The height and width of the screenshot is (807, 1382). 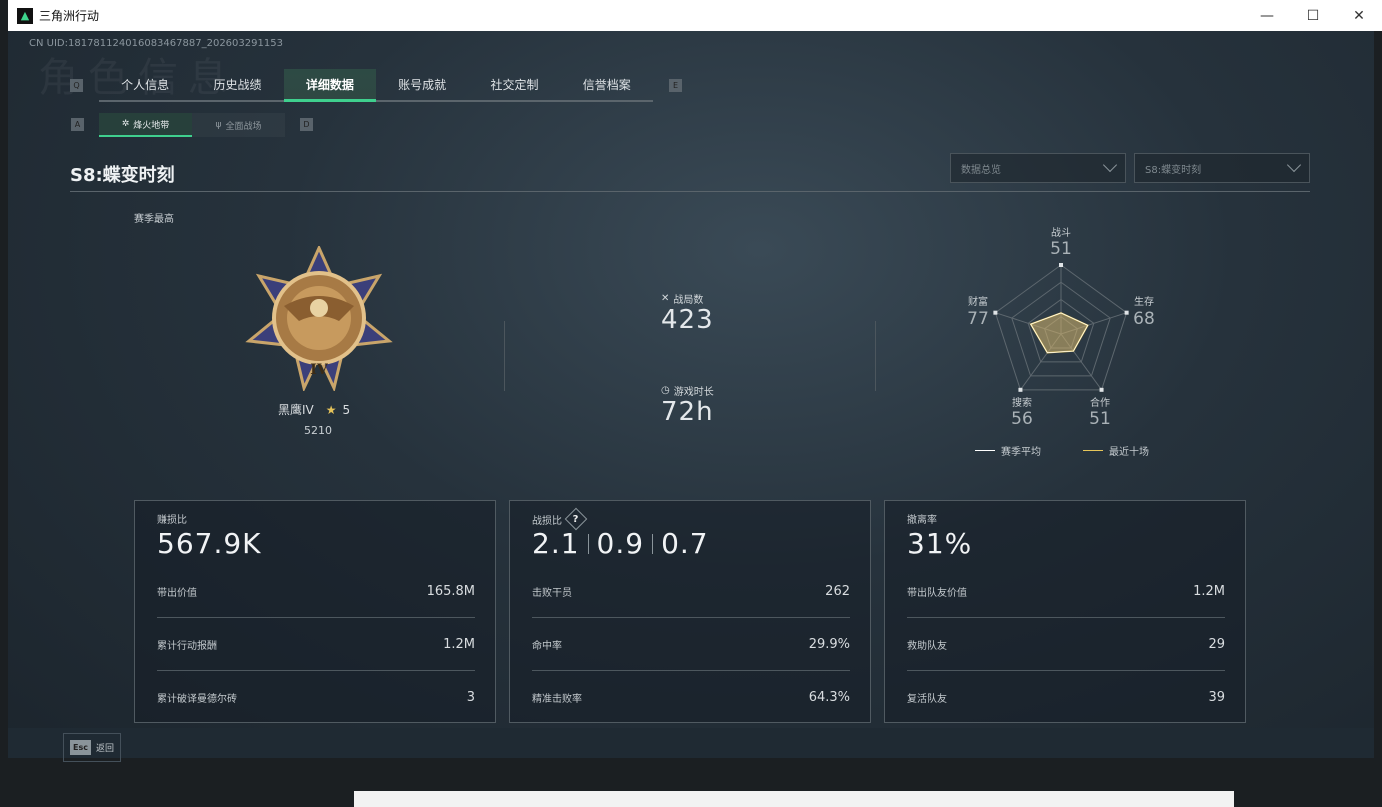 I want to click on legend-season-avg: 赛季平均, so click(x=1008, y=450).